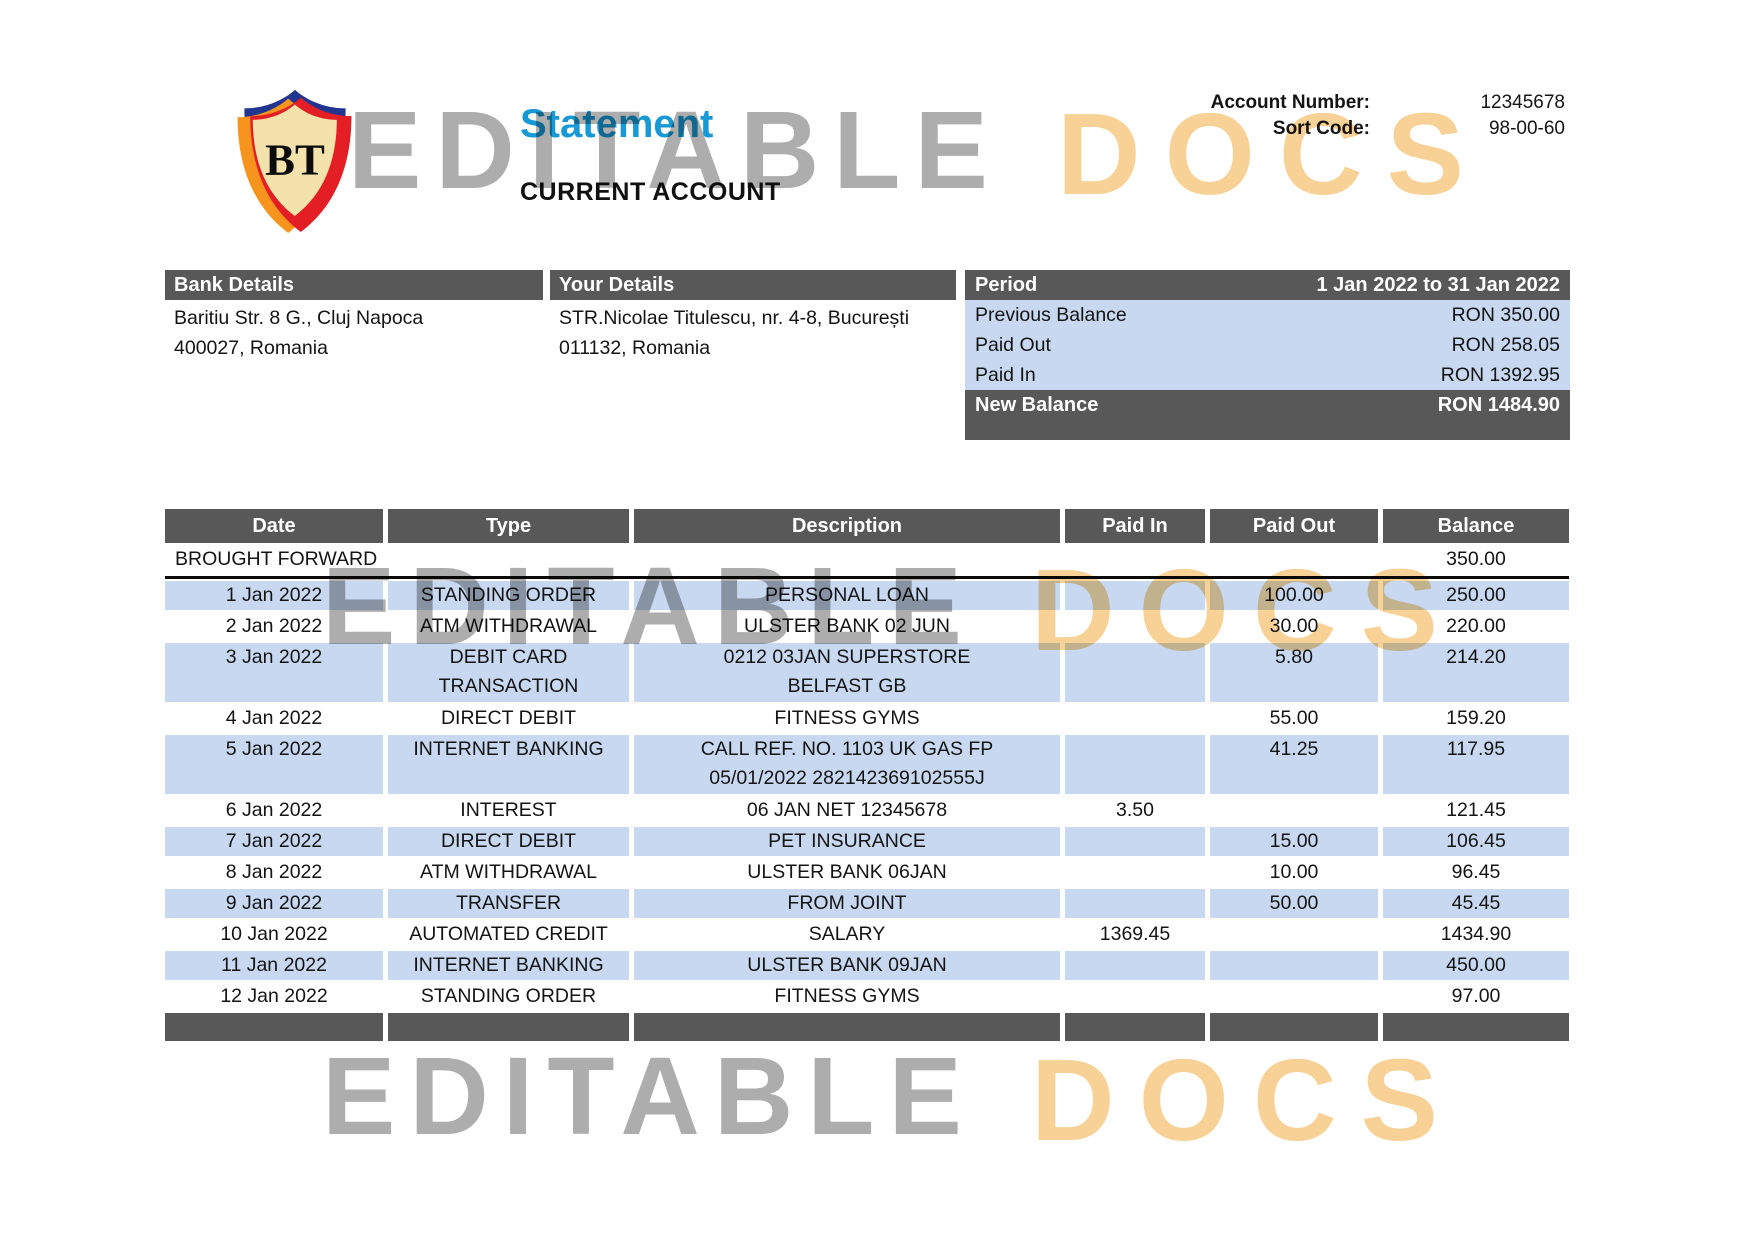  Describe the element at coordinates (1135, 996) in the screenshot. I see `table-row-12-paid-in` at that location.